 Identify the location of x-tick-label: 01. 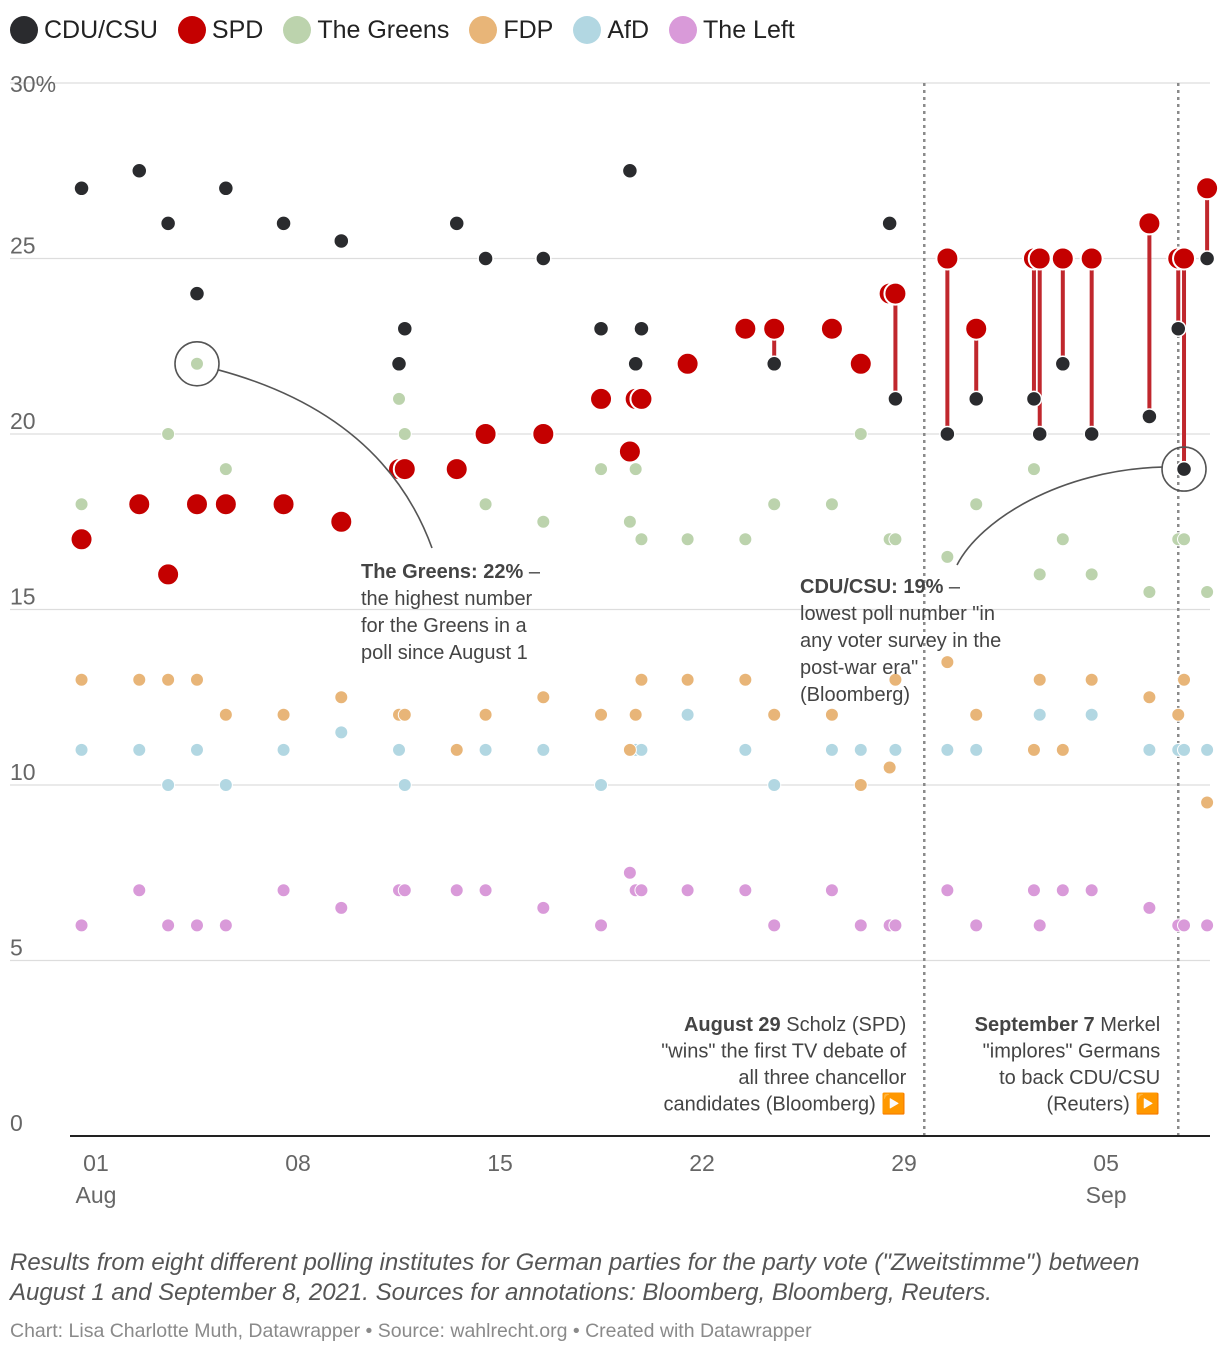
(96, 1163).